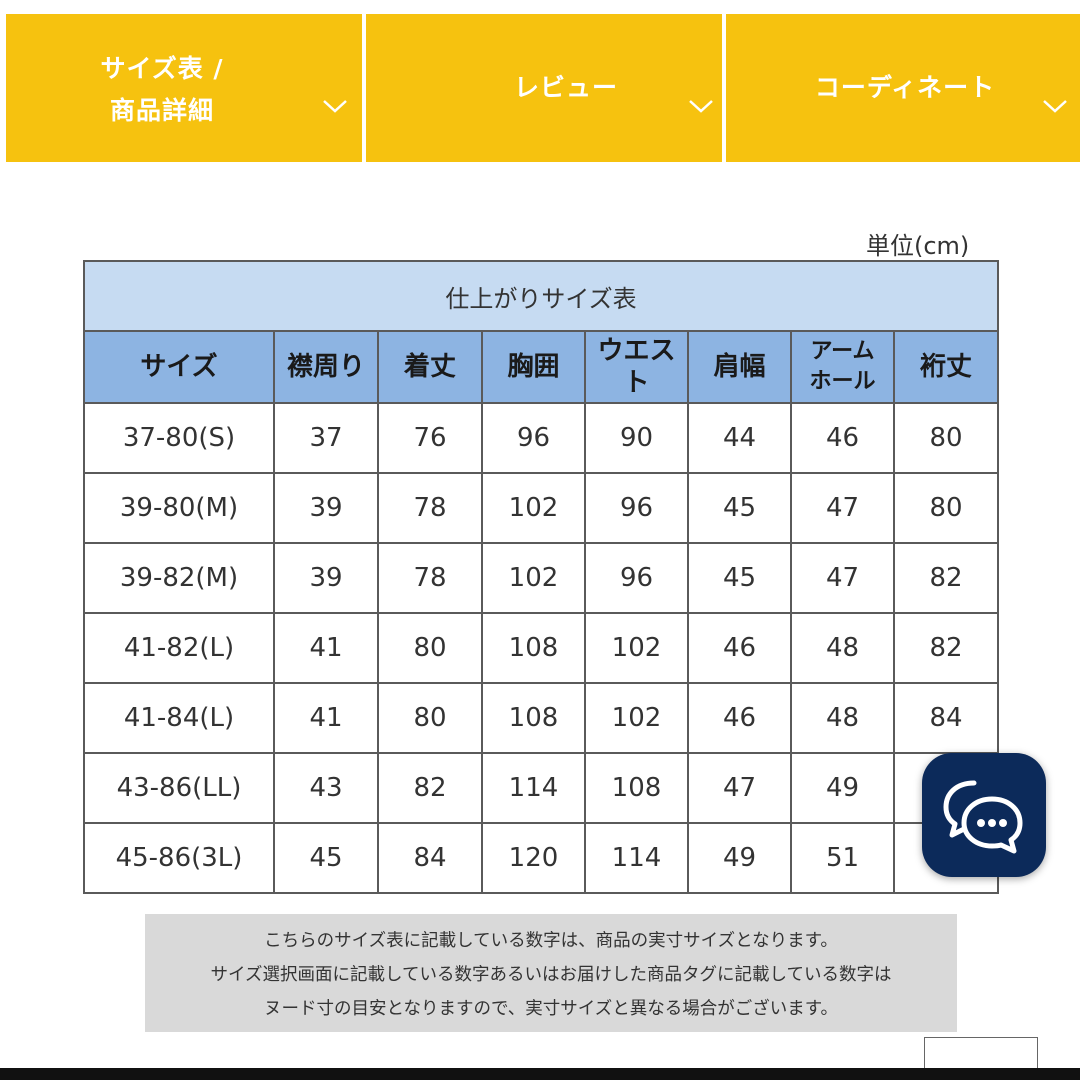 The height and width of the screenshot is (1080, 1080). I want to click on bottom-bar, so click(540, 1074).